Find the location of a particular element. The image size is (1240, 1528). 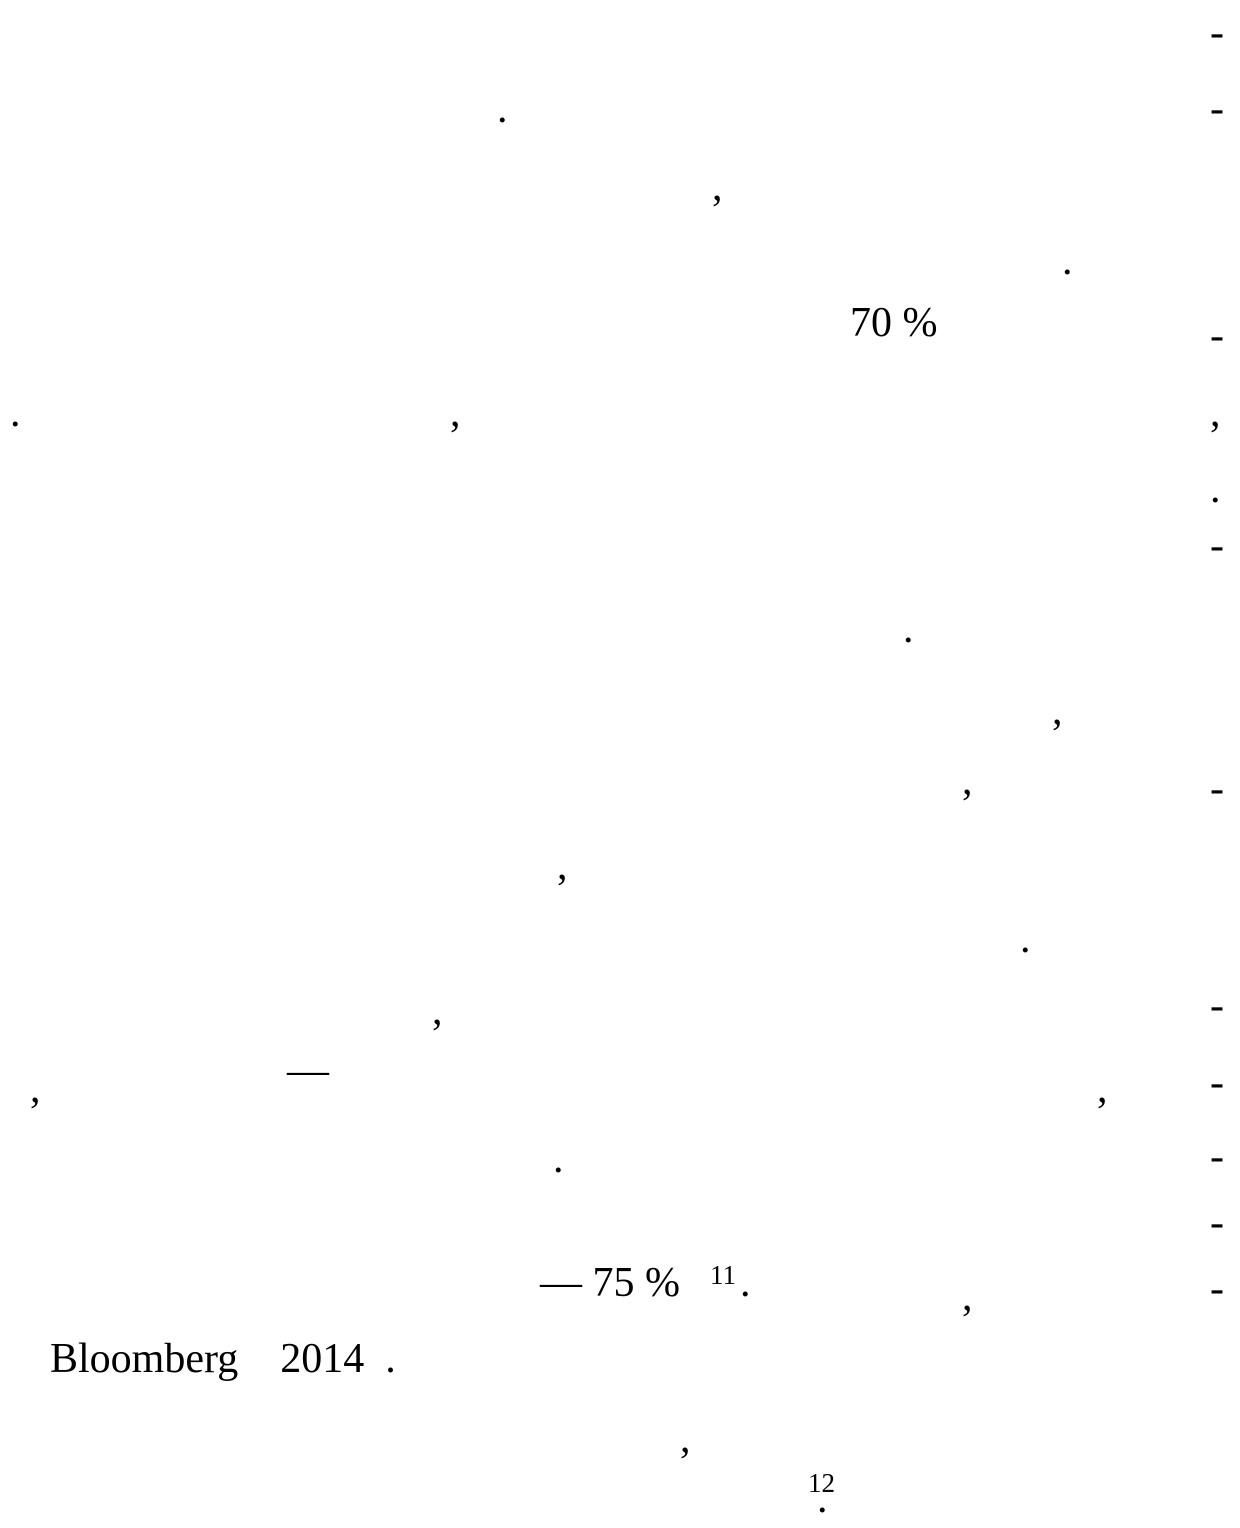

em-dash: — is located at coordinates (308, 1071).